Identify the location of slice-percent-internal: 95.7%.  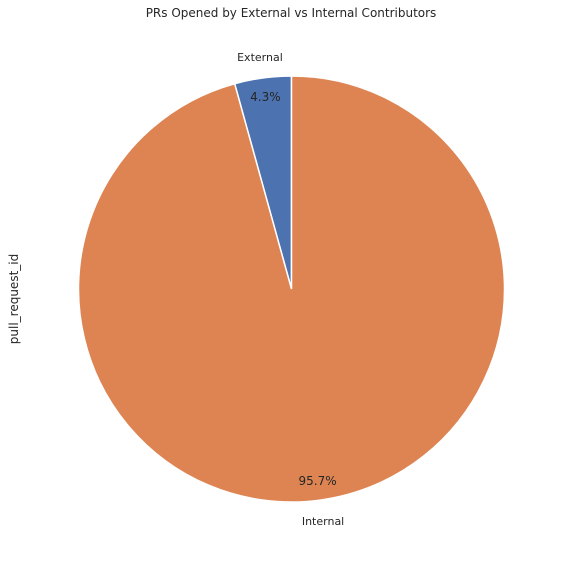
(318, 481).